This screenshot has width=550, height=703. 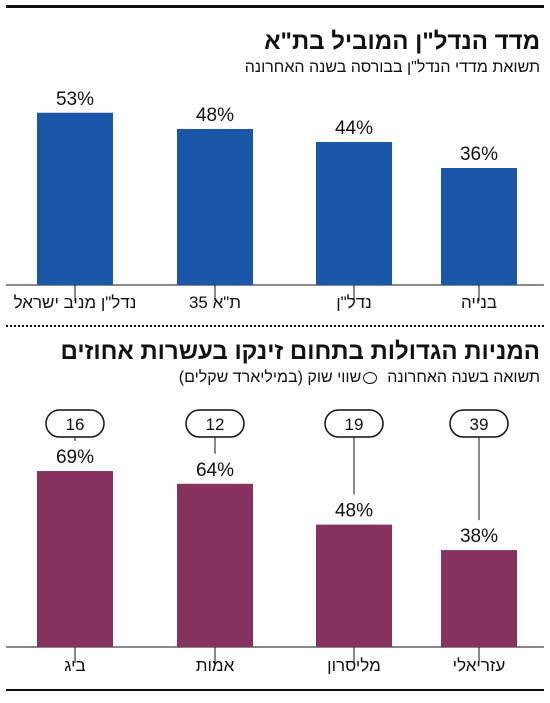 I want to click on data-label: 38%, so click(x=479, y=536).